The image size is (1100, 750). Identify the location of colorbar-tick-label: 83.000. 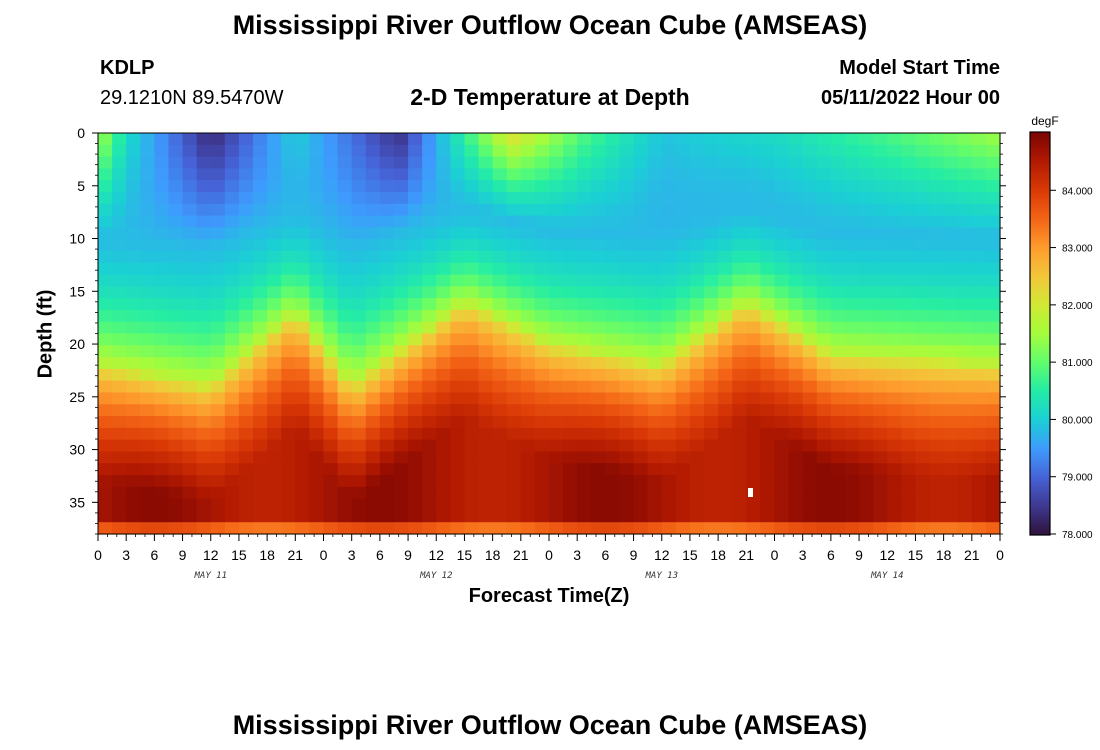
(1077, 249).